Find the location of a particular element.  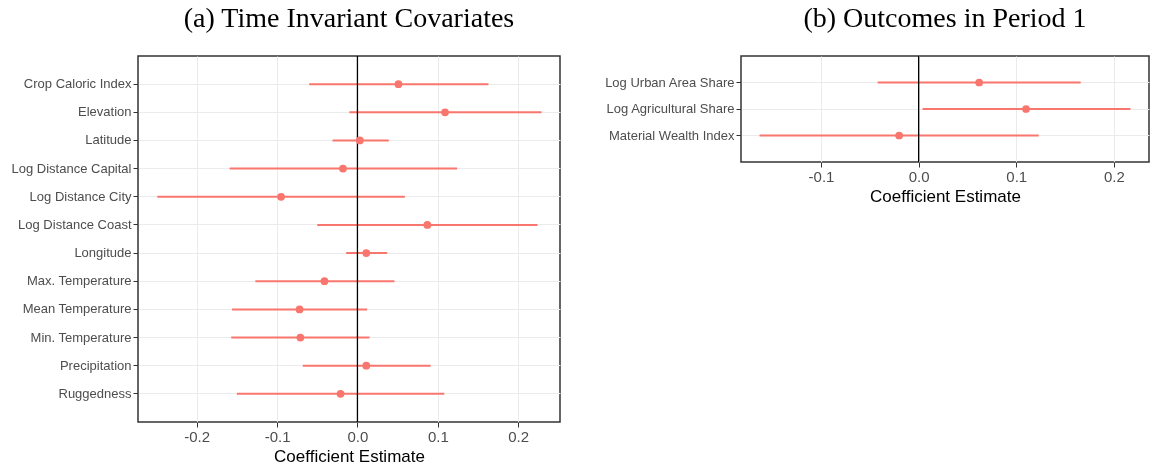

y-tick-label: Longitude is located at coordinates (103, 253).